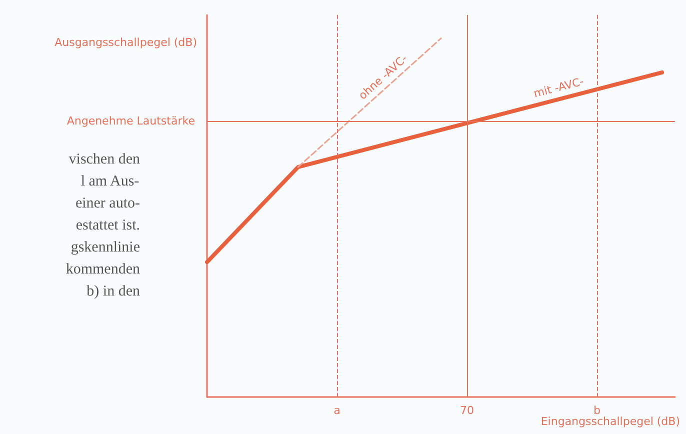  I want to click on text: estattet ist., so click(108, 226).